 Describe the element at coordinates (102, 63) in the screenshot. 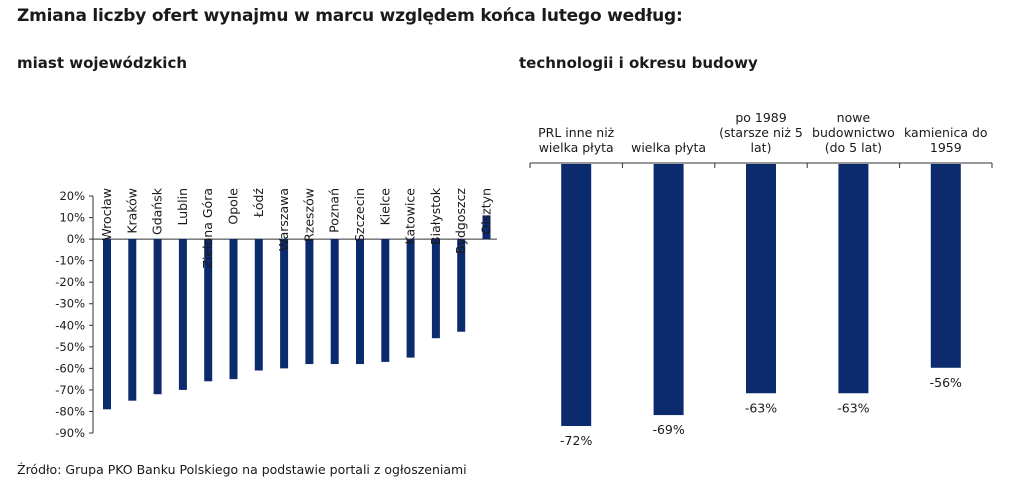

I see `left-chart-title: miast wojewódzkich` at that location.